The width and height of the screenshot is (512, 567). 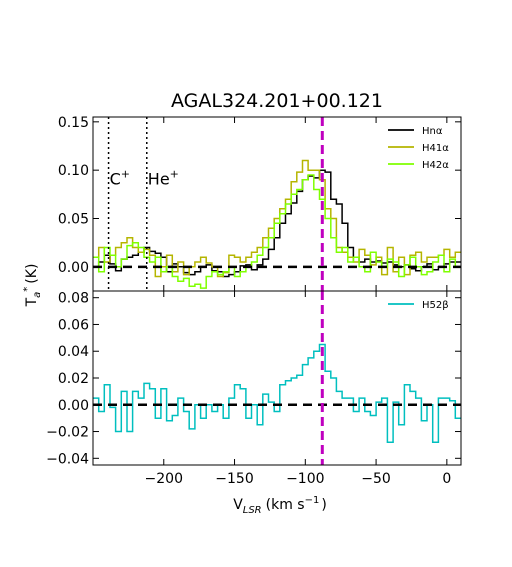 What do you see at coordinates (305, 479) in the screenshot?
I see `x-tick-label: −100` at bounding box center [305, 479].